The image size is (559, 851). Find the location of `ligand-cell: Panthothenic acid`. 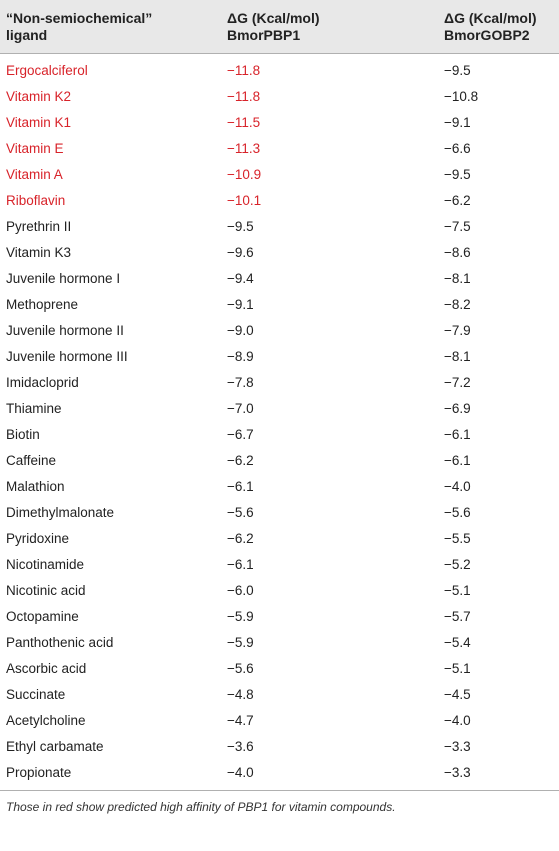

ligand-cell: Panthothenic acid is located at coordinates (60, 642).